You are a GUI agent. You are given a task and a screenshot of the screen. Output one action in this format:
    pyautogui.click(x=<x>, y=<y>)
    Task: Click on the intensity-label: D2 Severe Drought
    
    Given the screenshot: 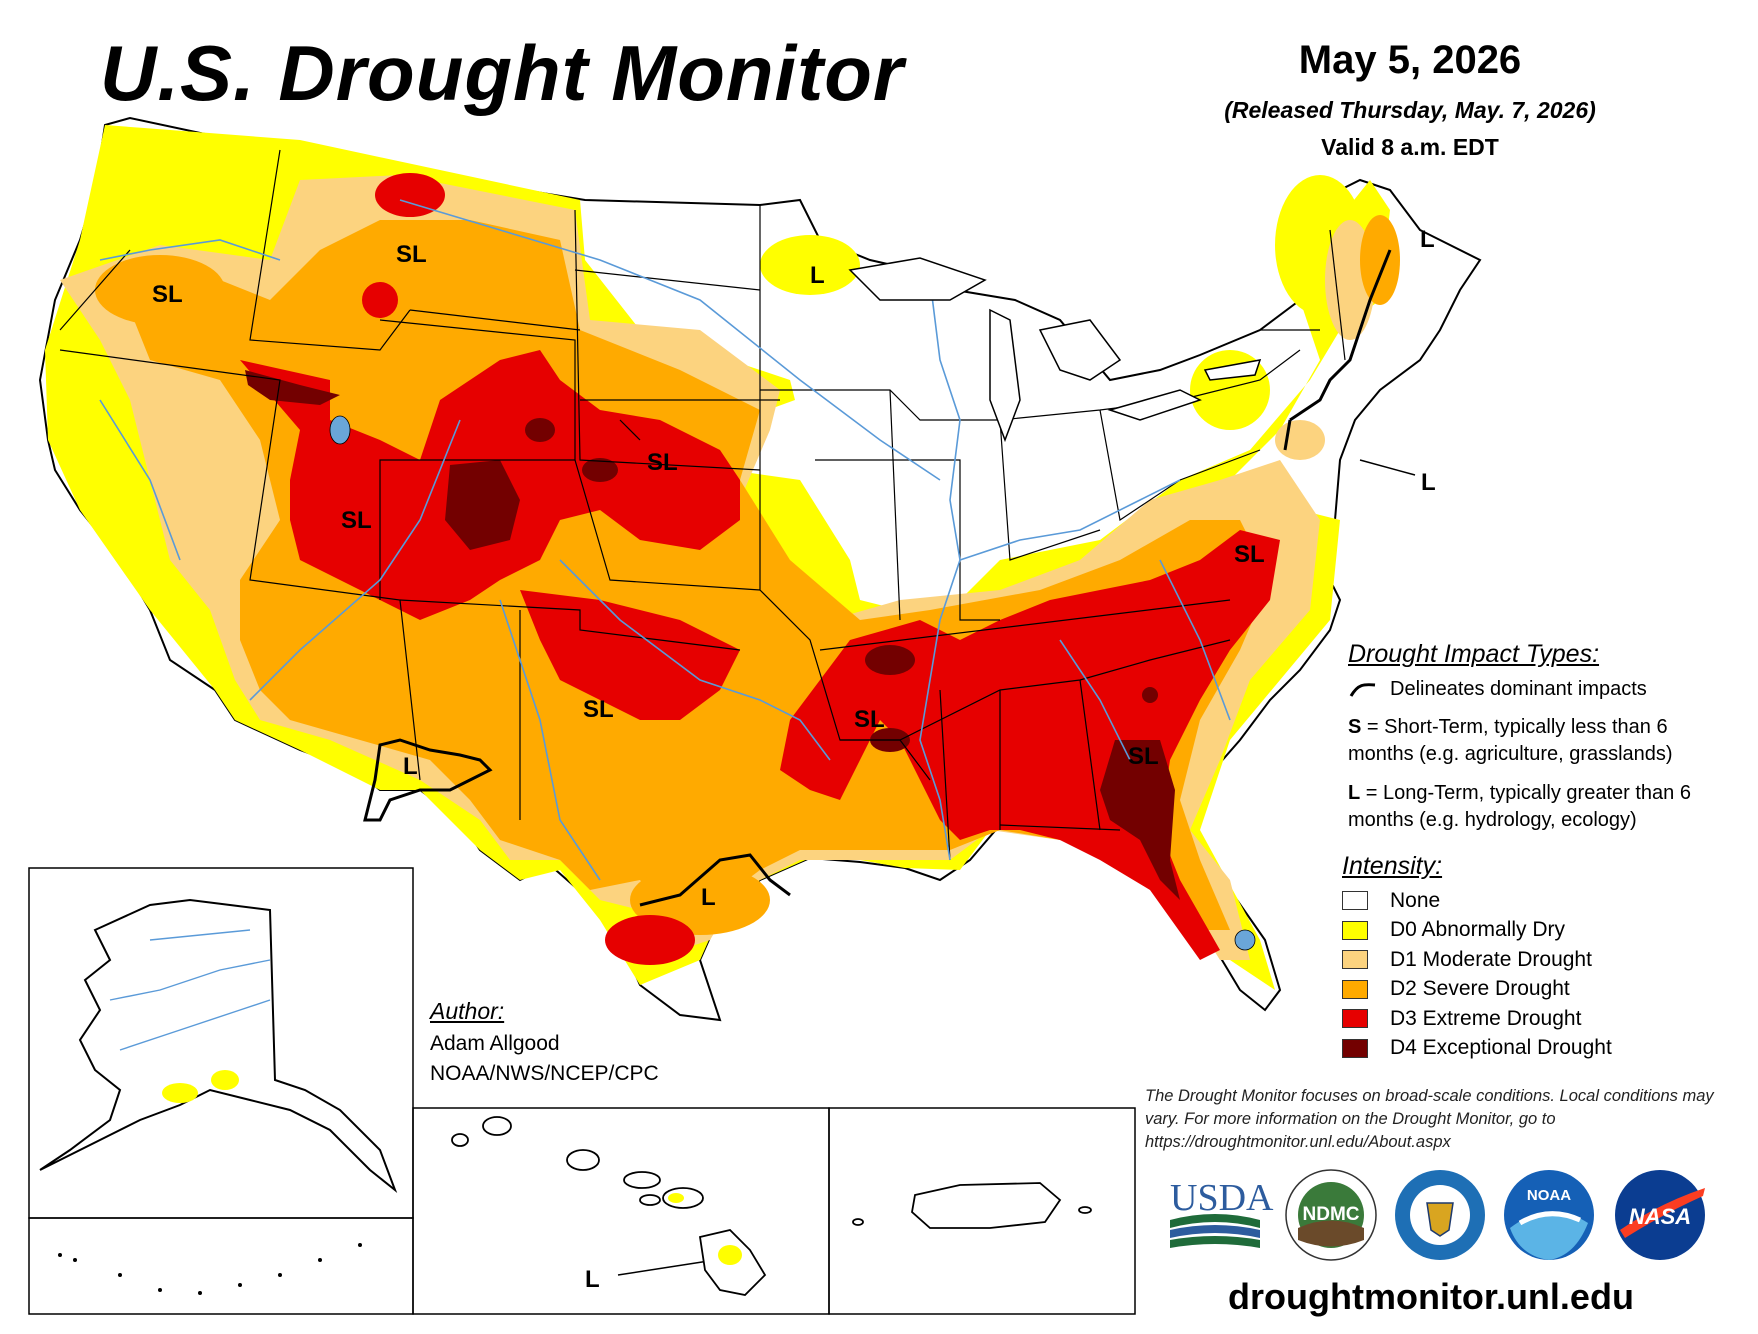 What is the action you would take?
    pyautogui.click(x=1480, y=989)
    